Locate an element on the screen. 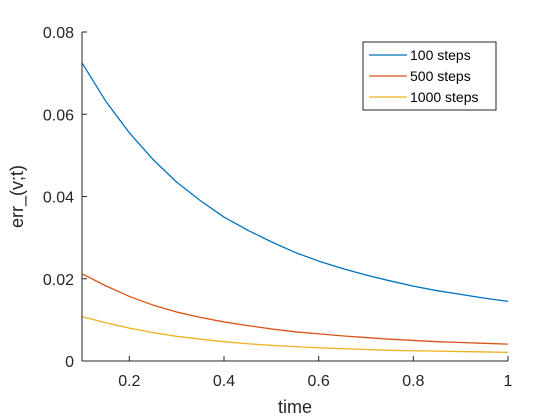  legend-label-1: 100 steps is located at coordinates (440, 55).